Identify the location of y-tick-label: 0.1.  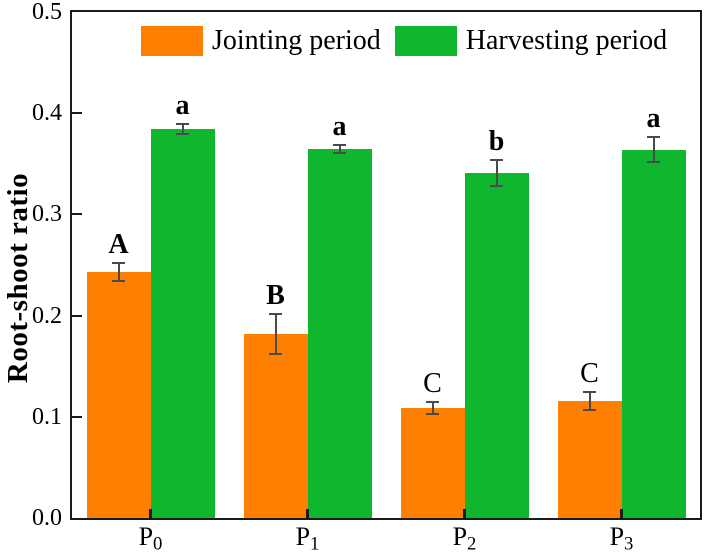
(47, 416).